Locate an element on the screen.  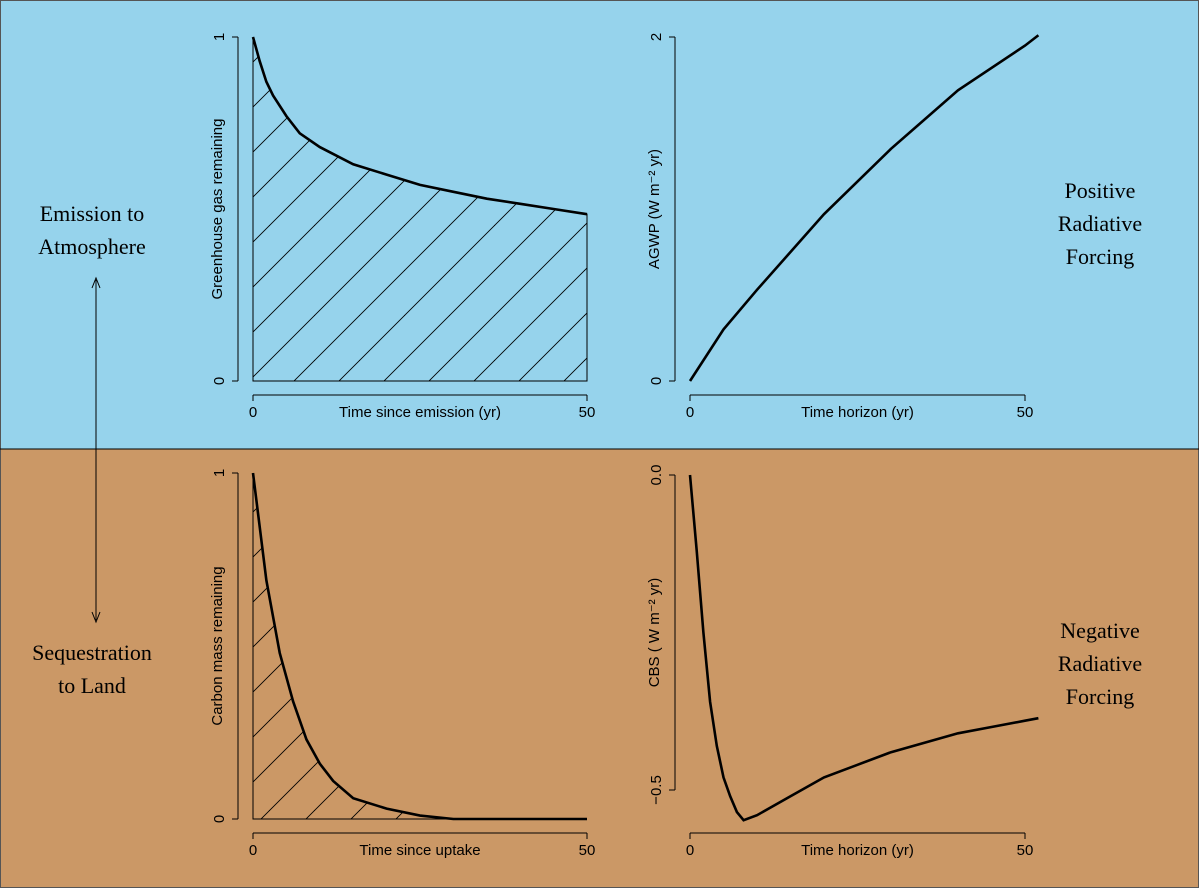
side-label: Sequestration is located at coordinates (92, 652).